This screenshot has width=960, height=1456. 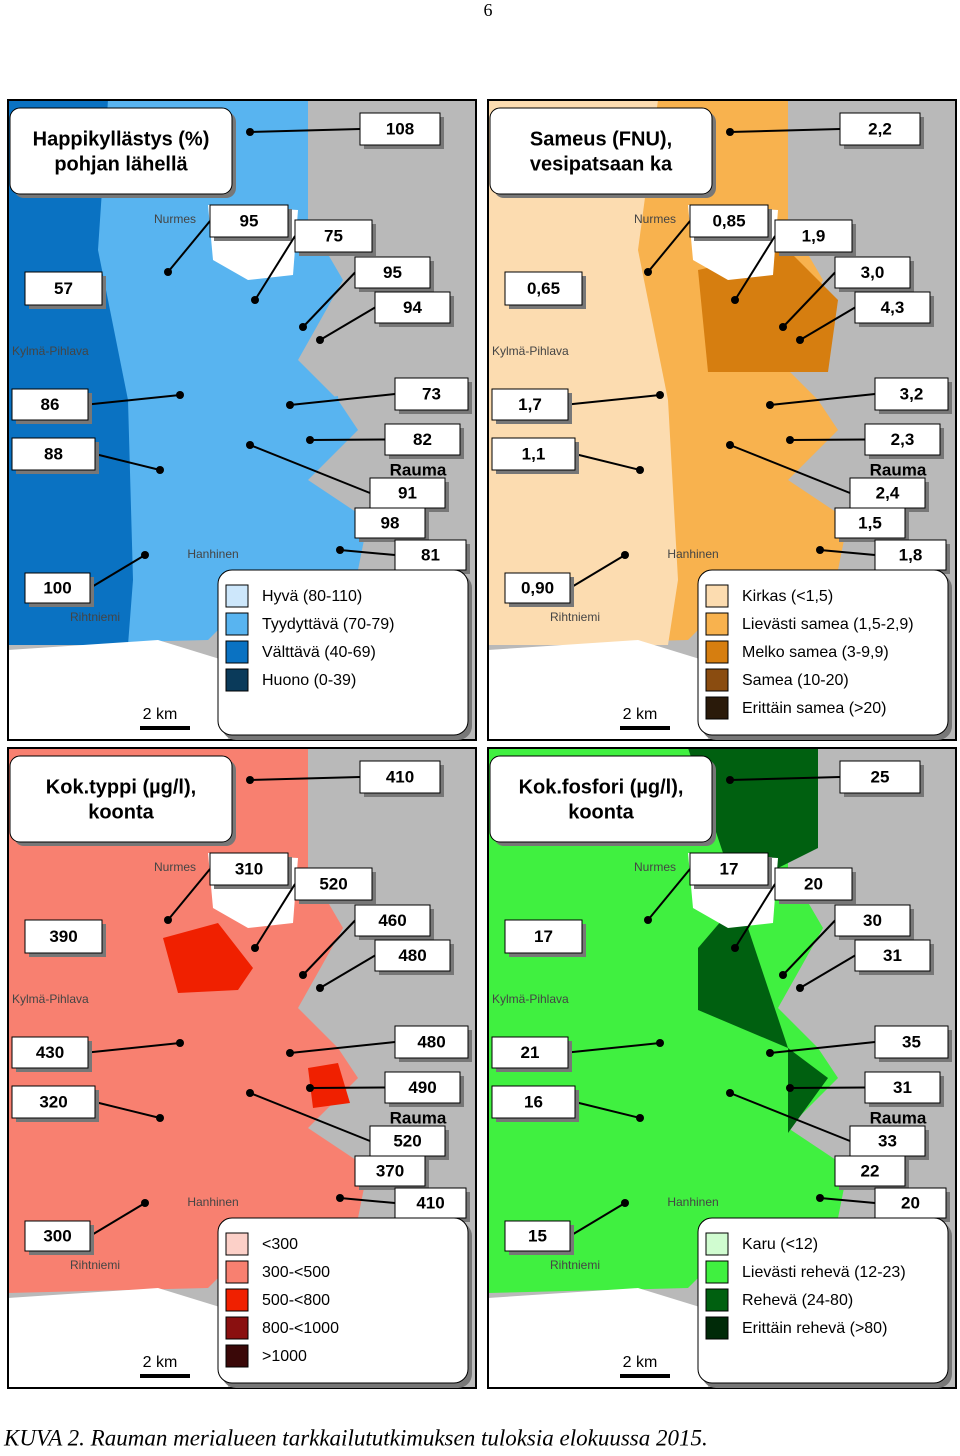 I want to click on value-label: 1,9, so click(x=814, y=235).